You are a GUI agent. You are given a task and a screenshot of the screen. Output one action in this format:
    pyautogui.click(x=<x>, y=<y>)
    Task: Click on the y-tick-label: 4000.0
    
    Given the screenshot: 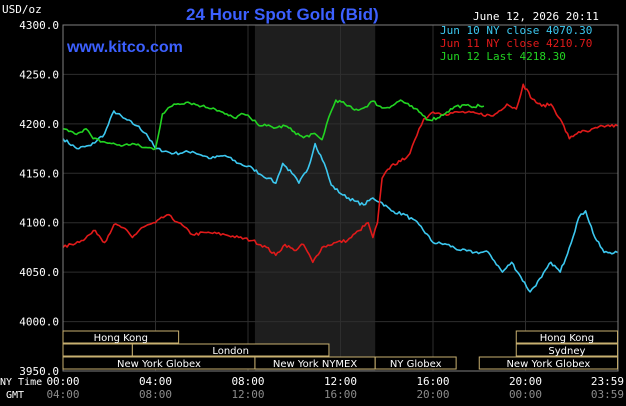 What is the action you would take?
    pyautogui.click(x=39, y=322)
    